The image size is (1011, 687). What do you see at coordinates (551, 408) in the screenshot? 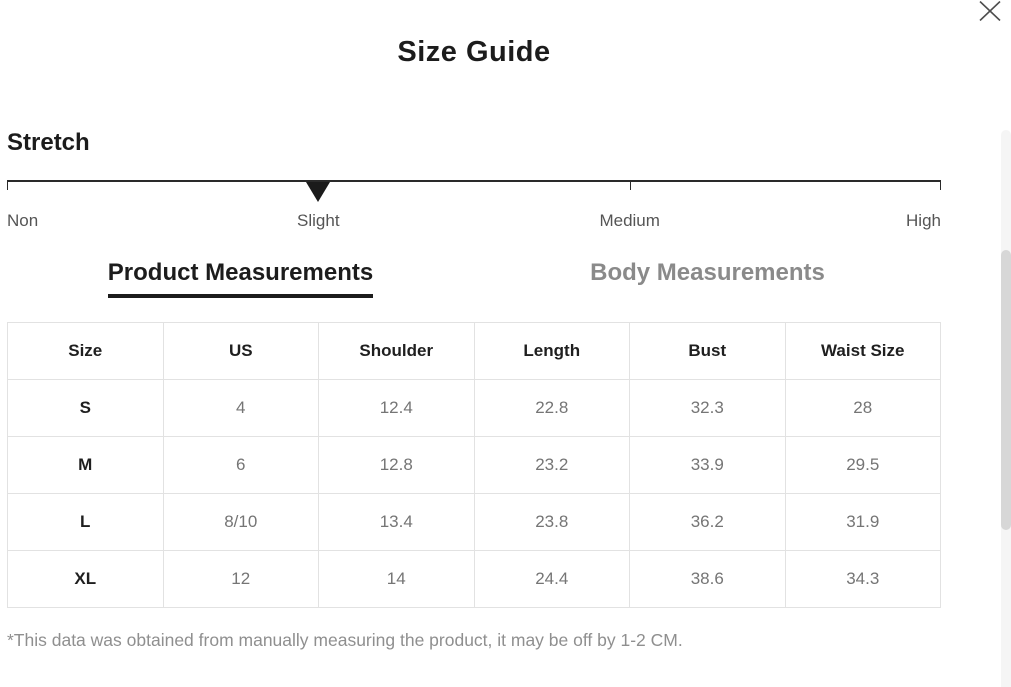
I see `cell-length: 22.8` at bounding box center [551, 408].